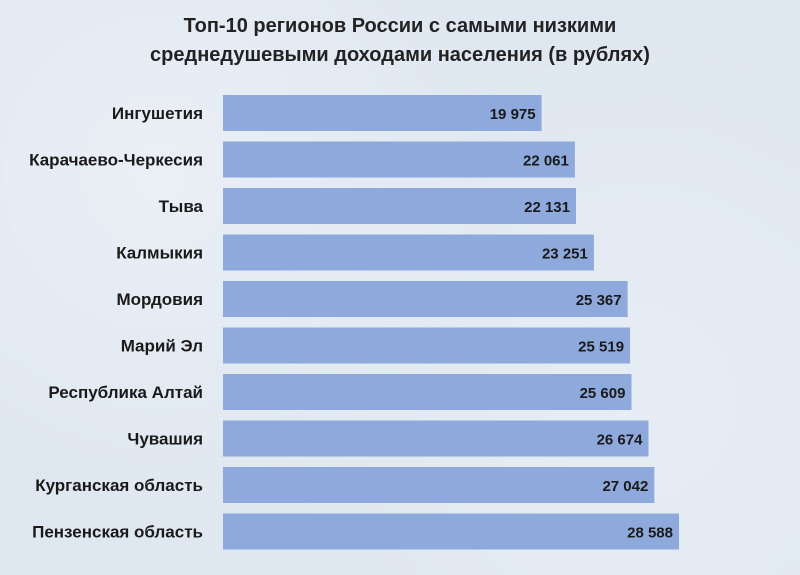 This screenshot has width=800, height=575. Describe the element at coordinates (181, 206) in the screenshot. I see `category-label: Тыва` at that location.